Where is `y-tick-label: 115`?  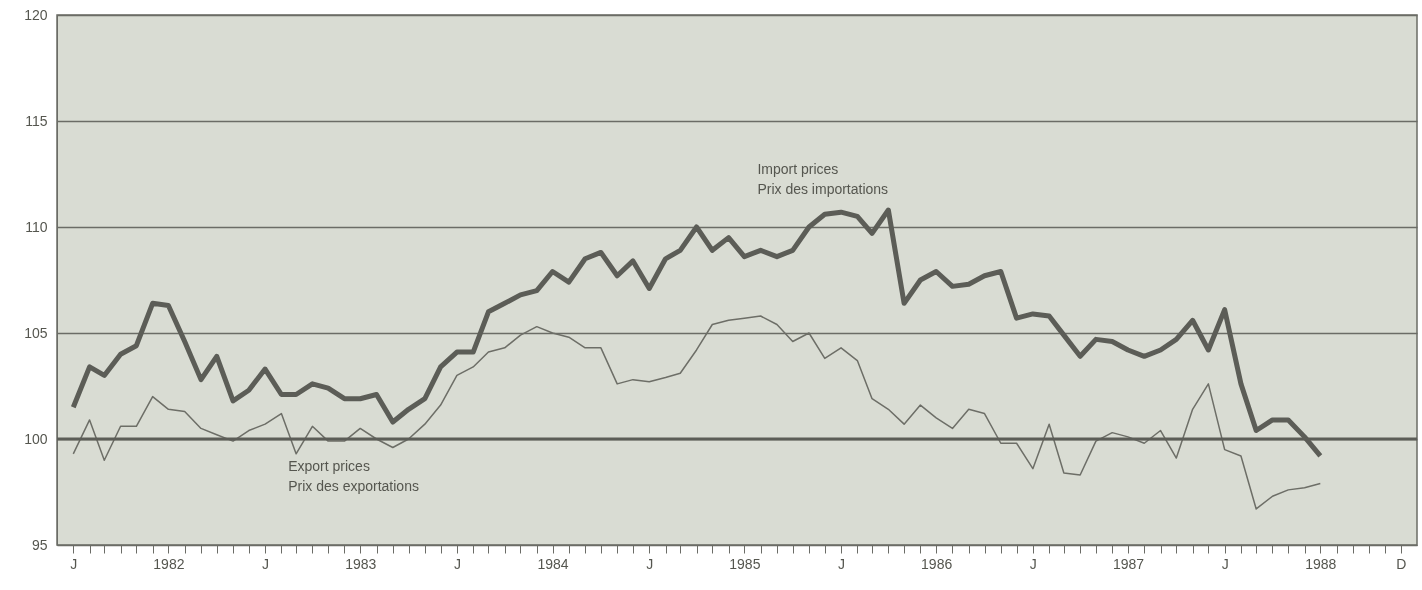 y-tick-label: 115 is located at coordinates (36, 120).